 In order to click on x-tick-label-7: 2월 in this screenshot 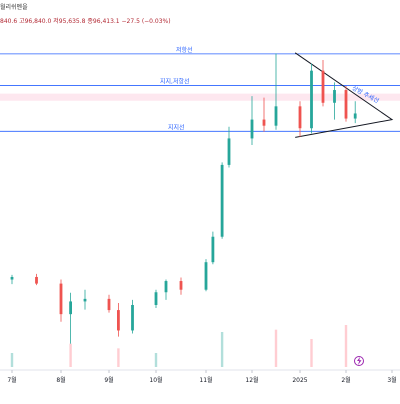, I will do `click(345, 380)`.